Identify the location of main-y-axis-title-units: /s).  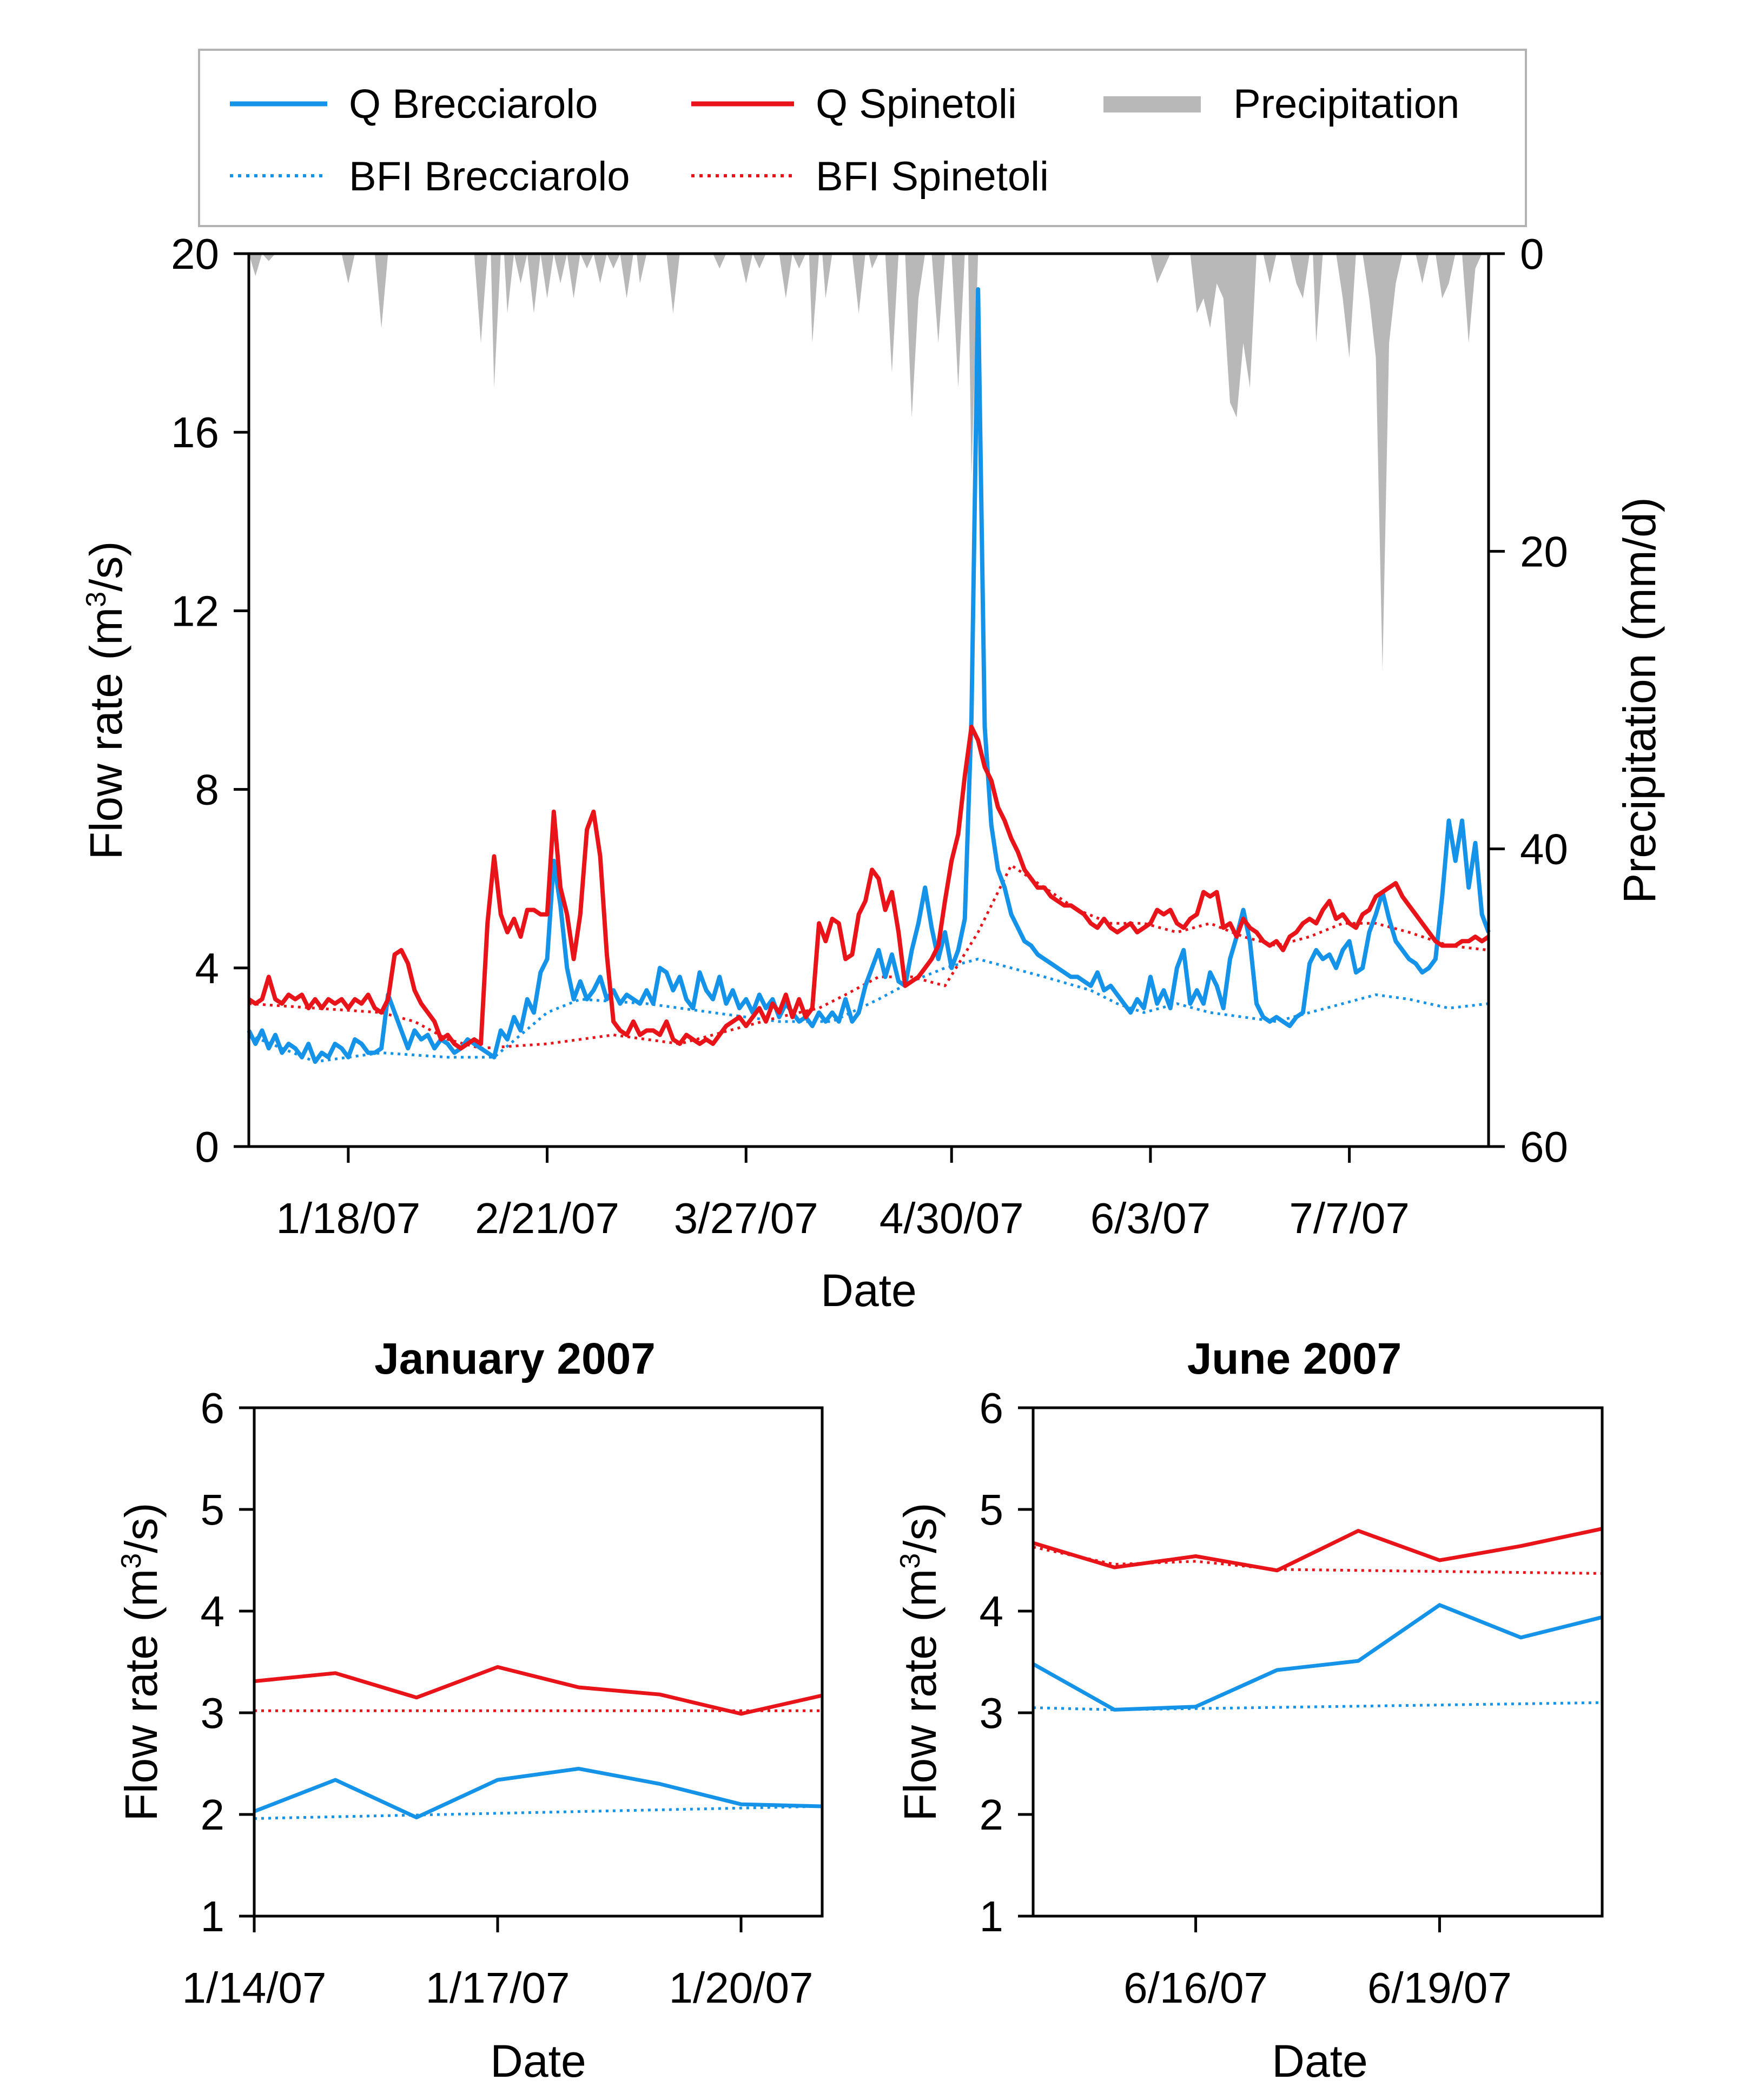
(106, 566).